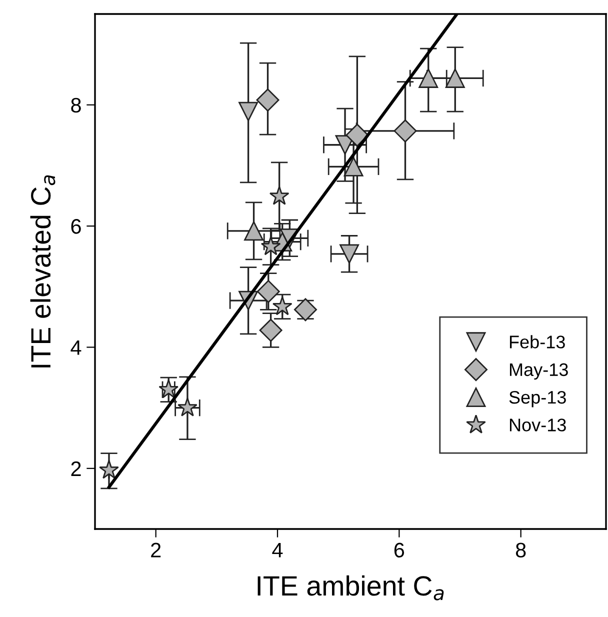  What do you see at coordinates (537, 341) in the screenshot?
I see `legend-label: Feb-13` at bounding box center [537, 341].